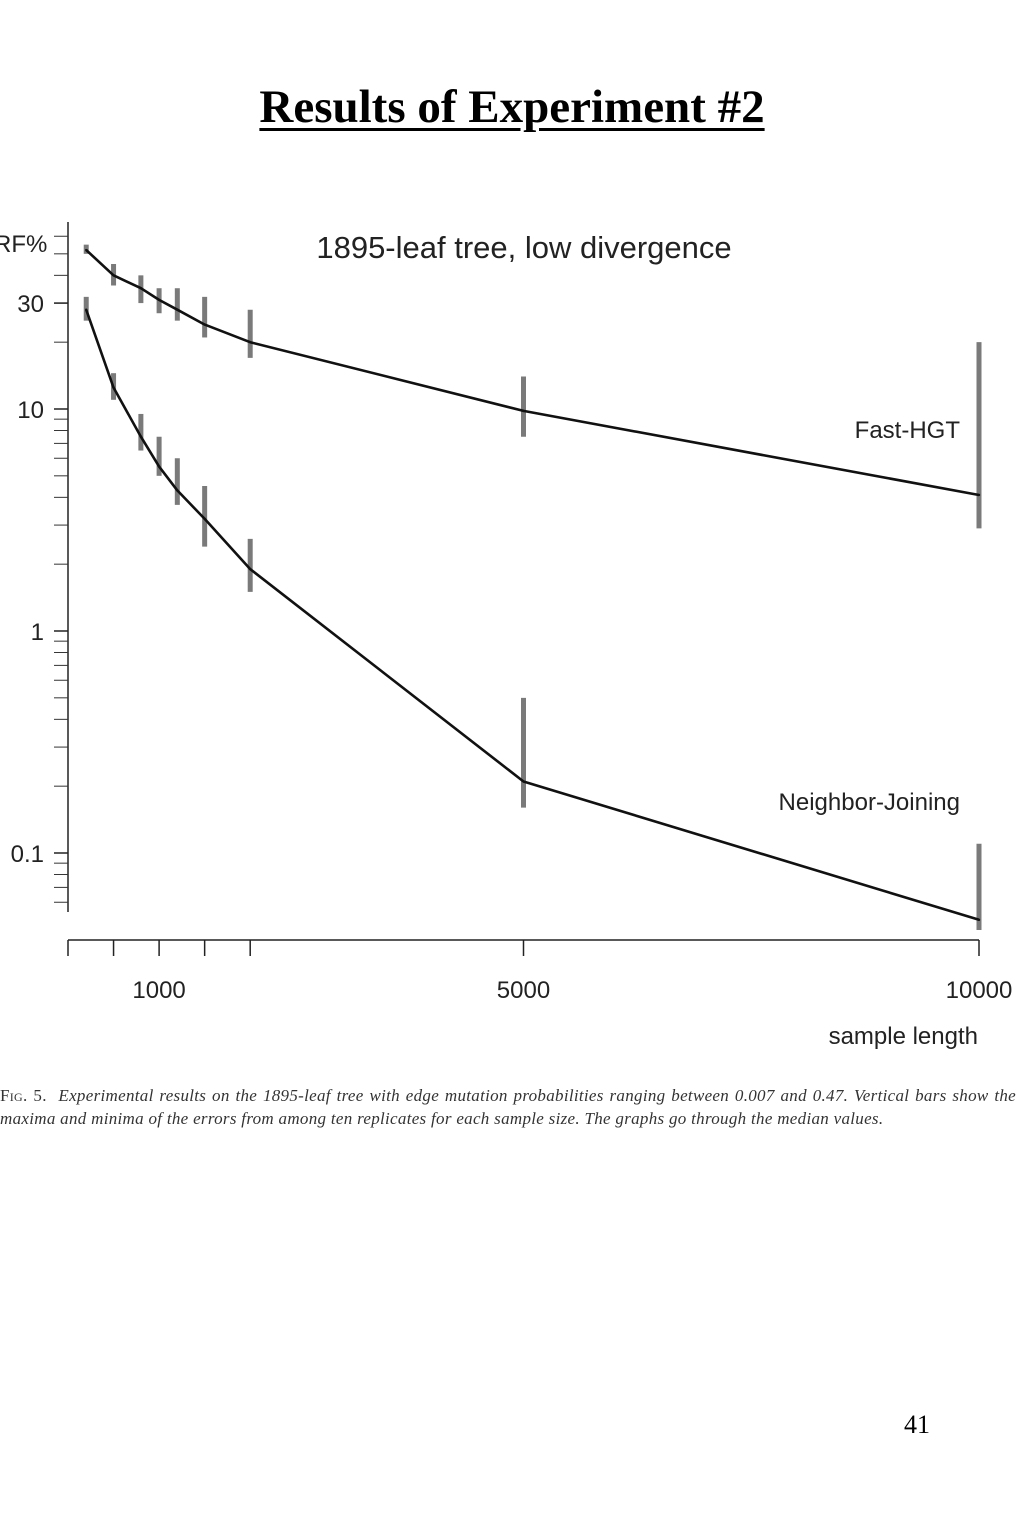  Describe the element at coordinates (23, 1095) in the screenshot. I see `caption-label: Fig. 5.` at that location.